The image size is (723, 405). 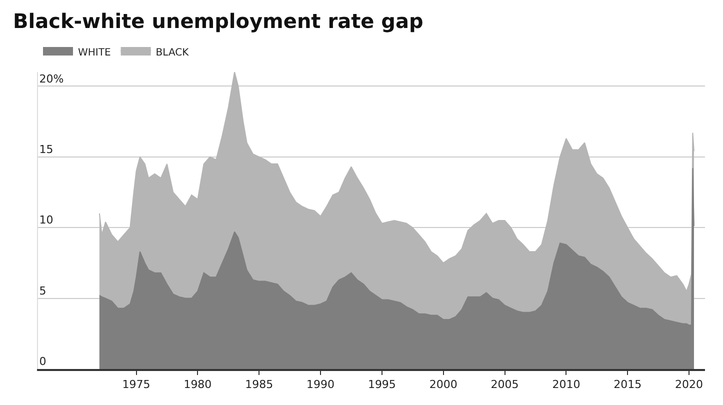 What do you see at coordinates (136, 385) in the screenshot?
I see `x-tick-label: 1975` at bounding box center [136, 385].